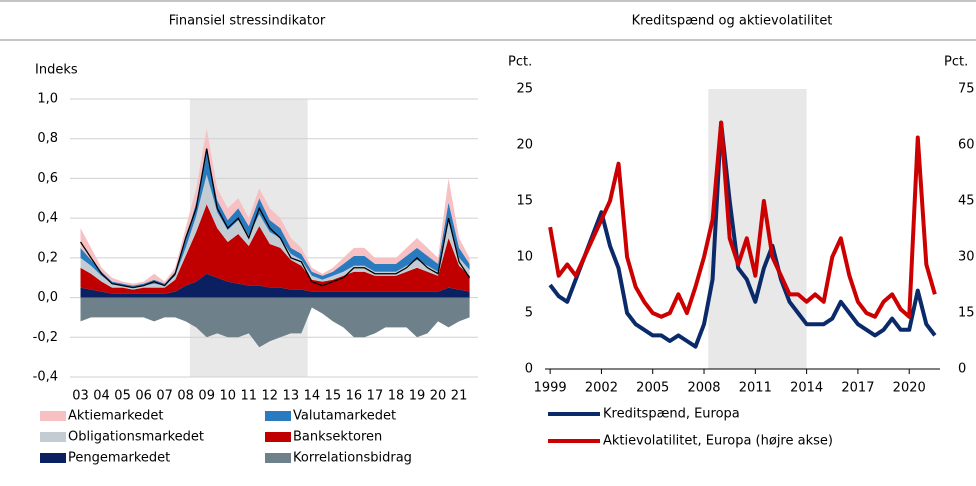  Describe the element at coordinates (122, 396) in the screenshot. I see `x-tick-label: 05` at that location.